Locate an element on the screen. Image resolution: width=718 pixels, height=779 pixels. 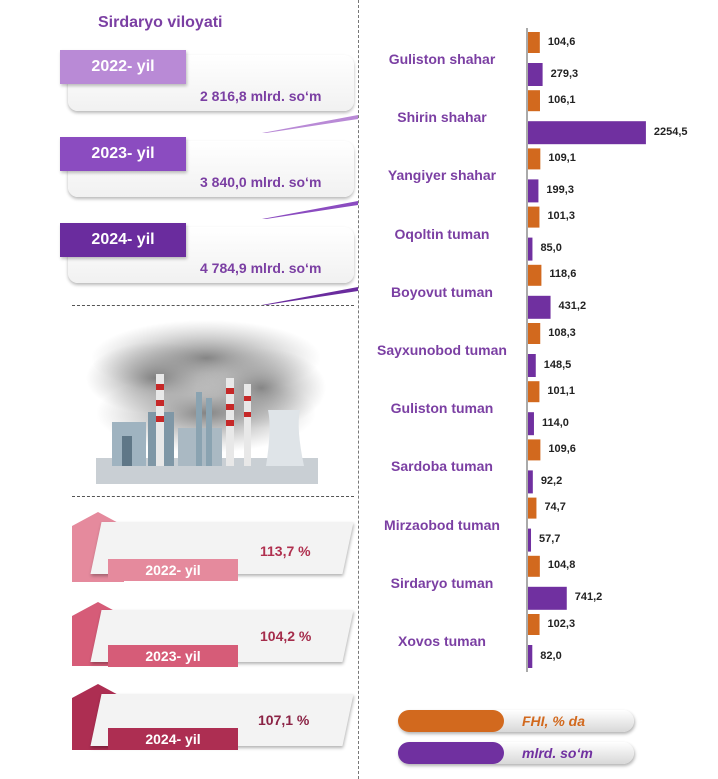
bar-value-fhi: 118,6 is located at coordinates (563, 274).